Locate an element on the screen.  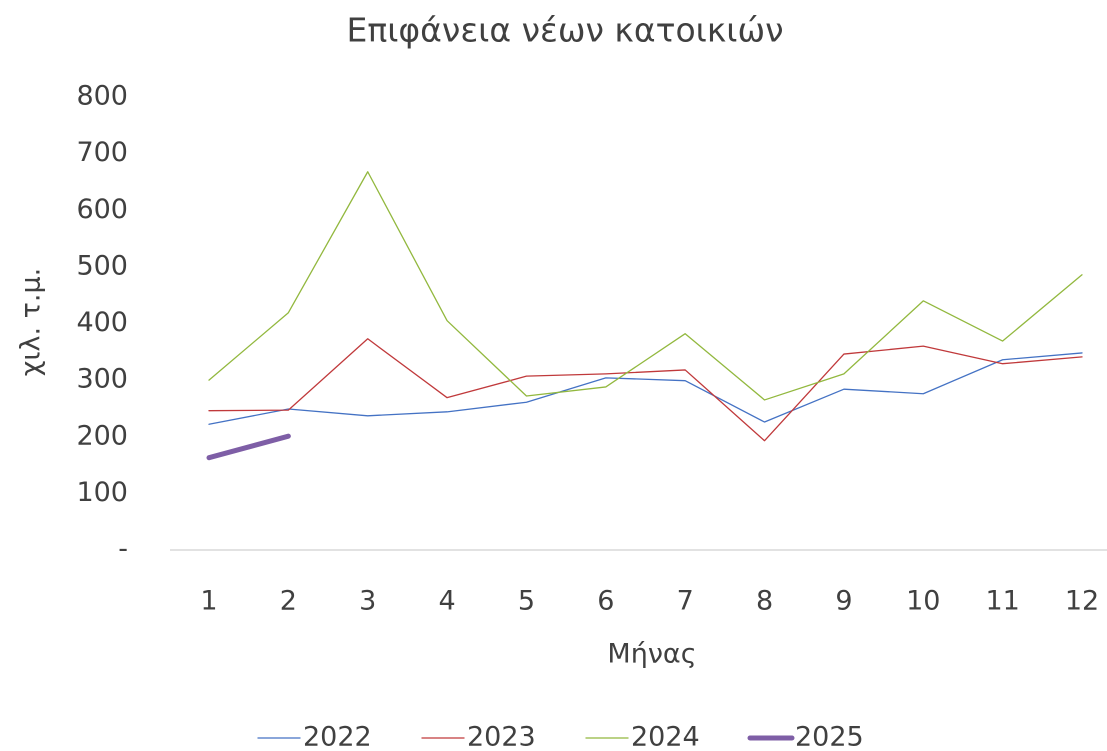
x-tick-label: 2 is located at coordinates (288, 601).